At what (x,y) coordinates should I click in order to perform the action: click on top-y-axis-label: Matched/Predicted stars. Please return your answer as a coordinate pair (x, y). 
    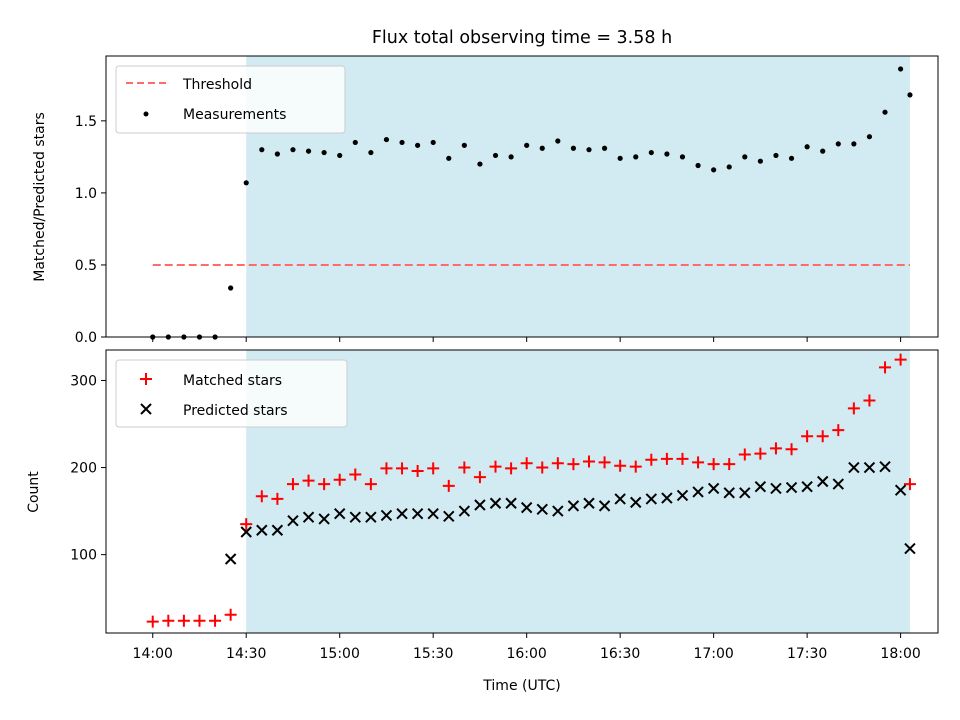
    Looking at the image, I should click on (40, 197).